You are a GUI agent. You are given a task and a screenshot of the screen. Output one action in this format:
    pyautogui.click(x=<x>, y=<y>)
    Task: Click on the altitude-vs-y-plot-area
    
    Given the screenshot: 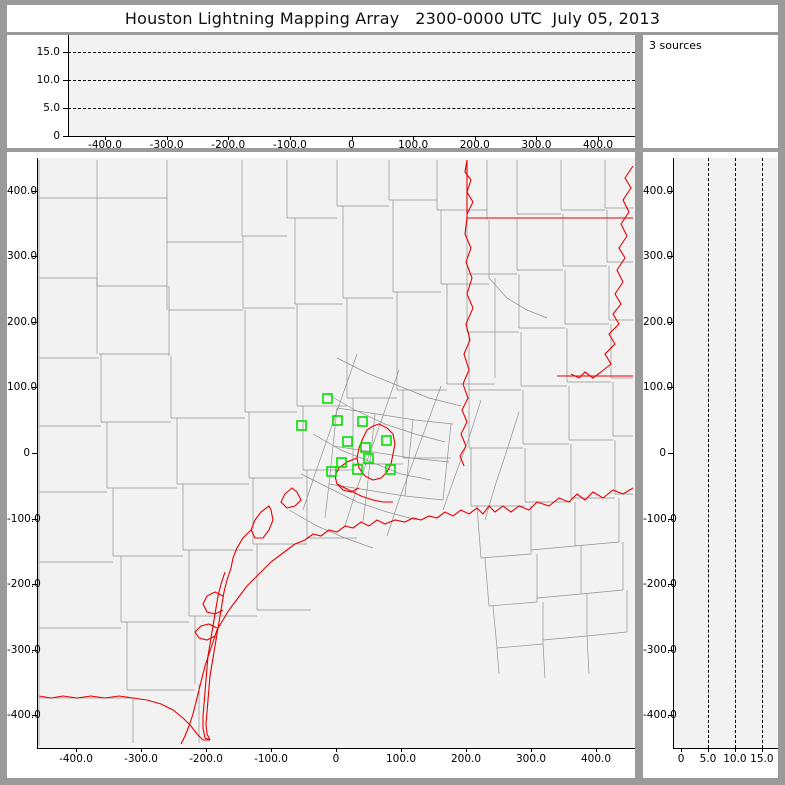 What is the action you would take?
    pyautogui.click(x=725, y=453)
    